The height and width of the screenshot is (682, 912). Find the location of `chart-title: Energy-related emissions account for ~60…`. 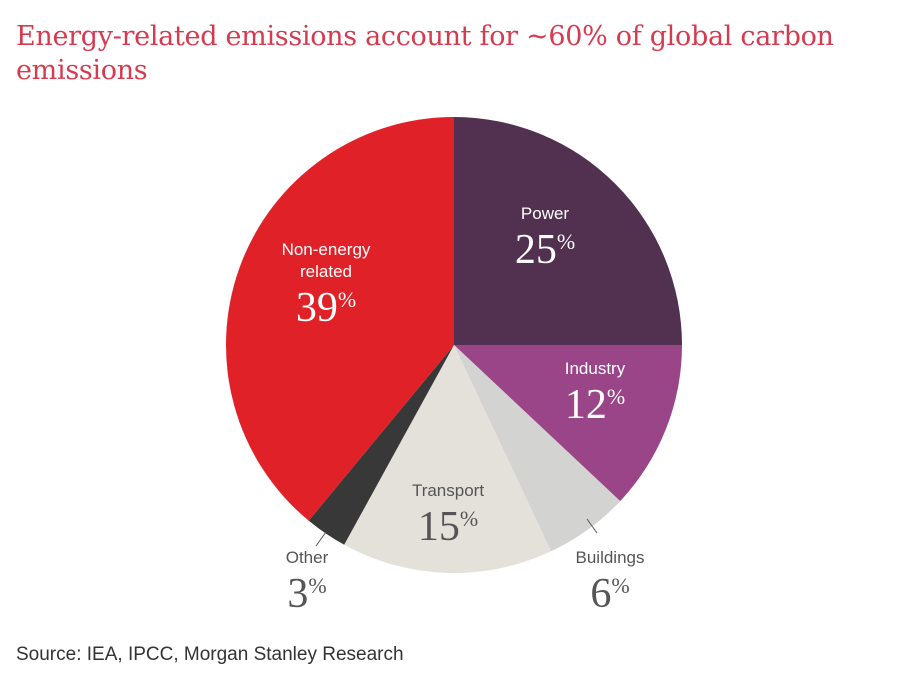

chart-title: Energy-related emissions account for ~60… is located at coordinates (425, 53).